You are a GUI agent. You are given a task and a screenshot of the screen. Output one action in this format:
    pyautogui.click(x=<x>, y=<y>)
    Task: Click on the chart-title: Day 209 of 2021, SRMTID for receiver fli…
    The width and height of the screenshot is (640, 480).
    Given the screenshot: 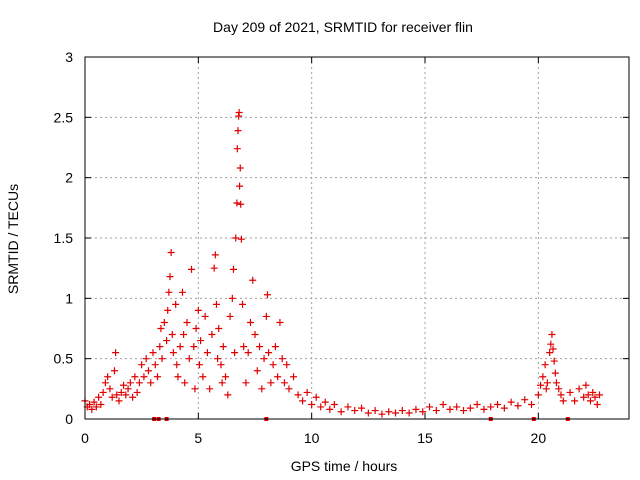 What is the action you would take?
    pyautogui.click(x=343, y=27)
    